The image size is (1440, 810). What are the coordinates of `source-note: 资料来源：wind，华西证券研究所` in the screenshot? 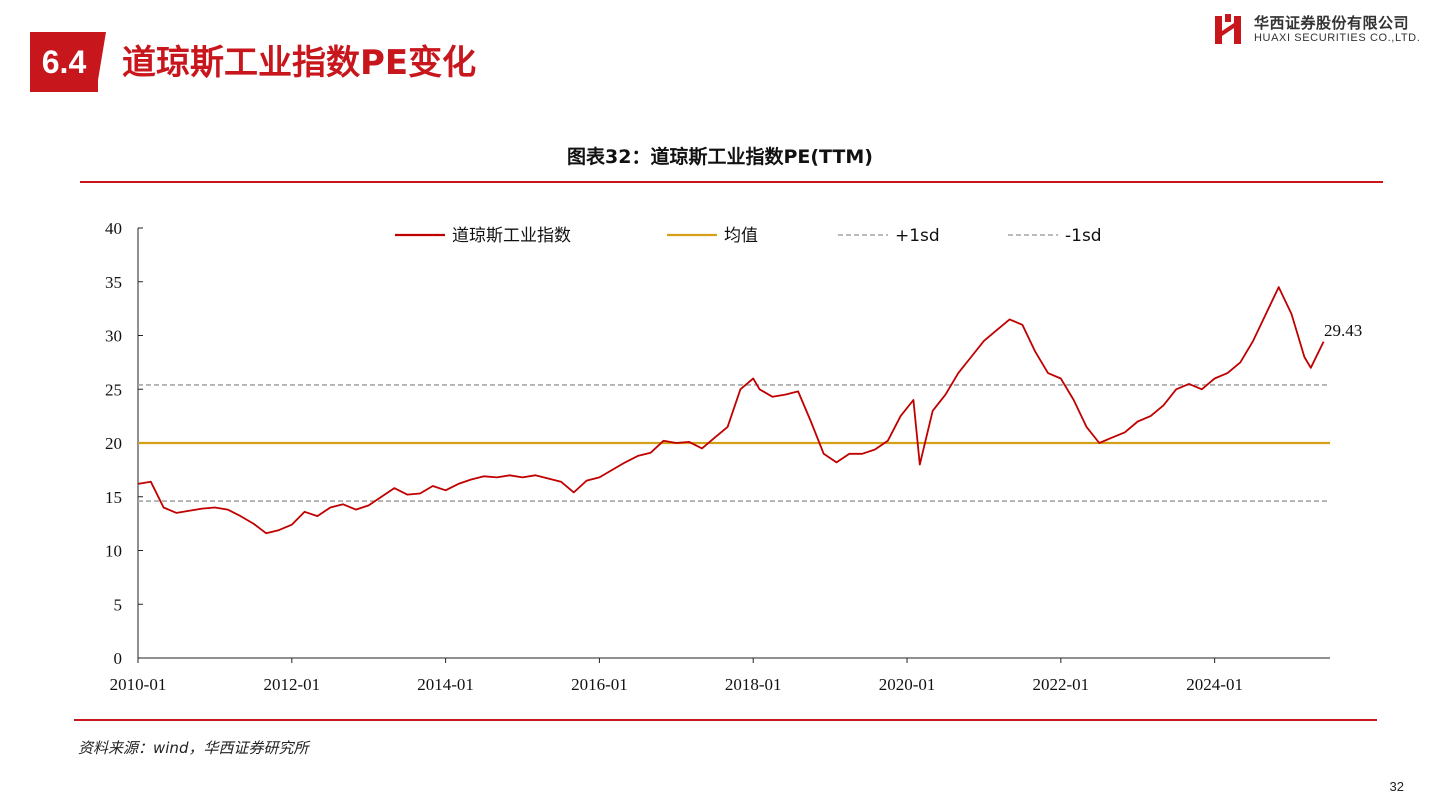 It's located at (193, 748).